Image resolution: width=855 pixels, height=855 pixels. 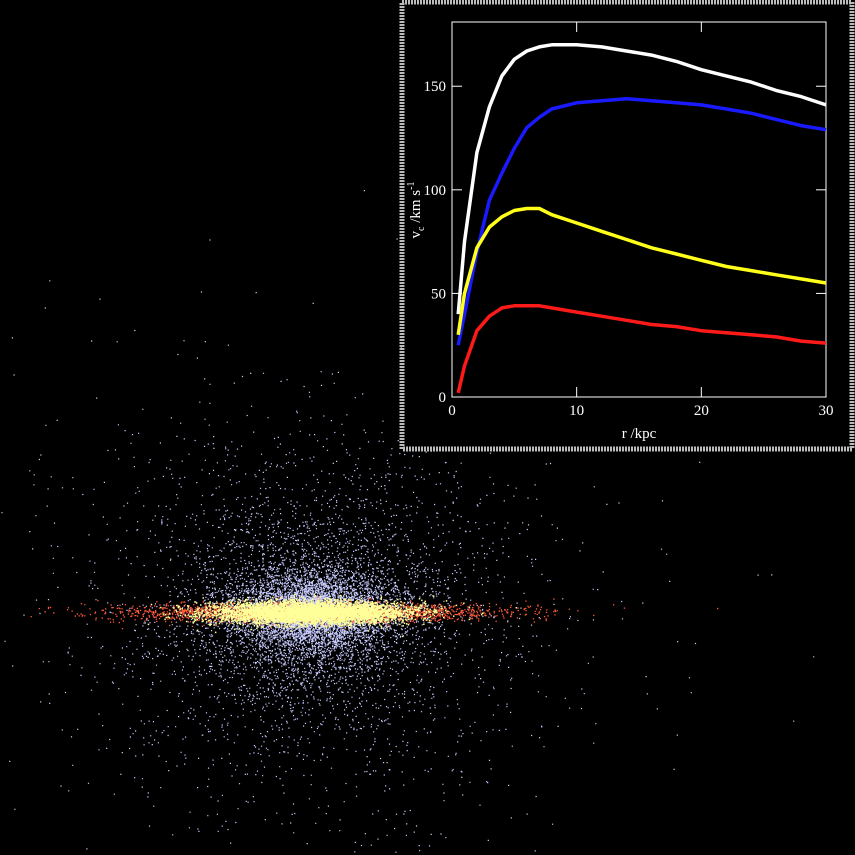 What do you see at coordinates (826, 411) in the screenshot?
I see `x-tick-label: 30` at bounding box center [826, 411].